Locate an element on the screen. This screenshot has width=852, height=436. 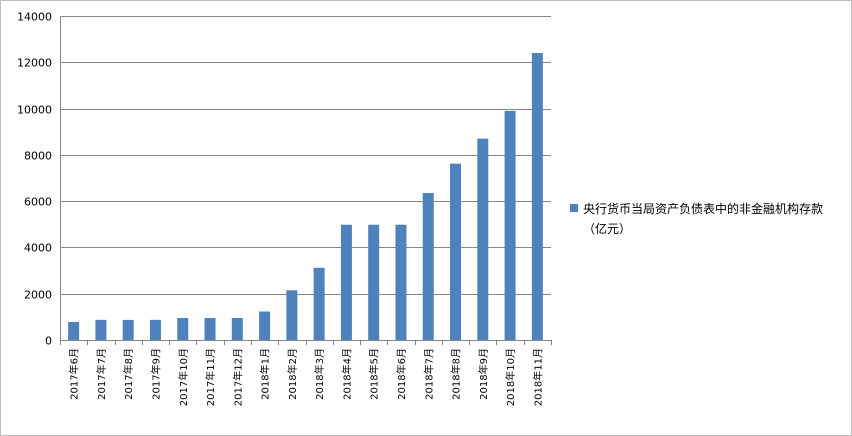
x-tick-label: 2017年12月 is located at coordinates (237, 377).